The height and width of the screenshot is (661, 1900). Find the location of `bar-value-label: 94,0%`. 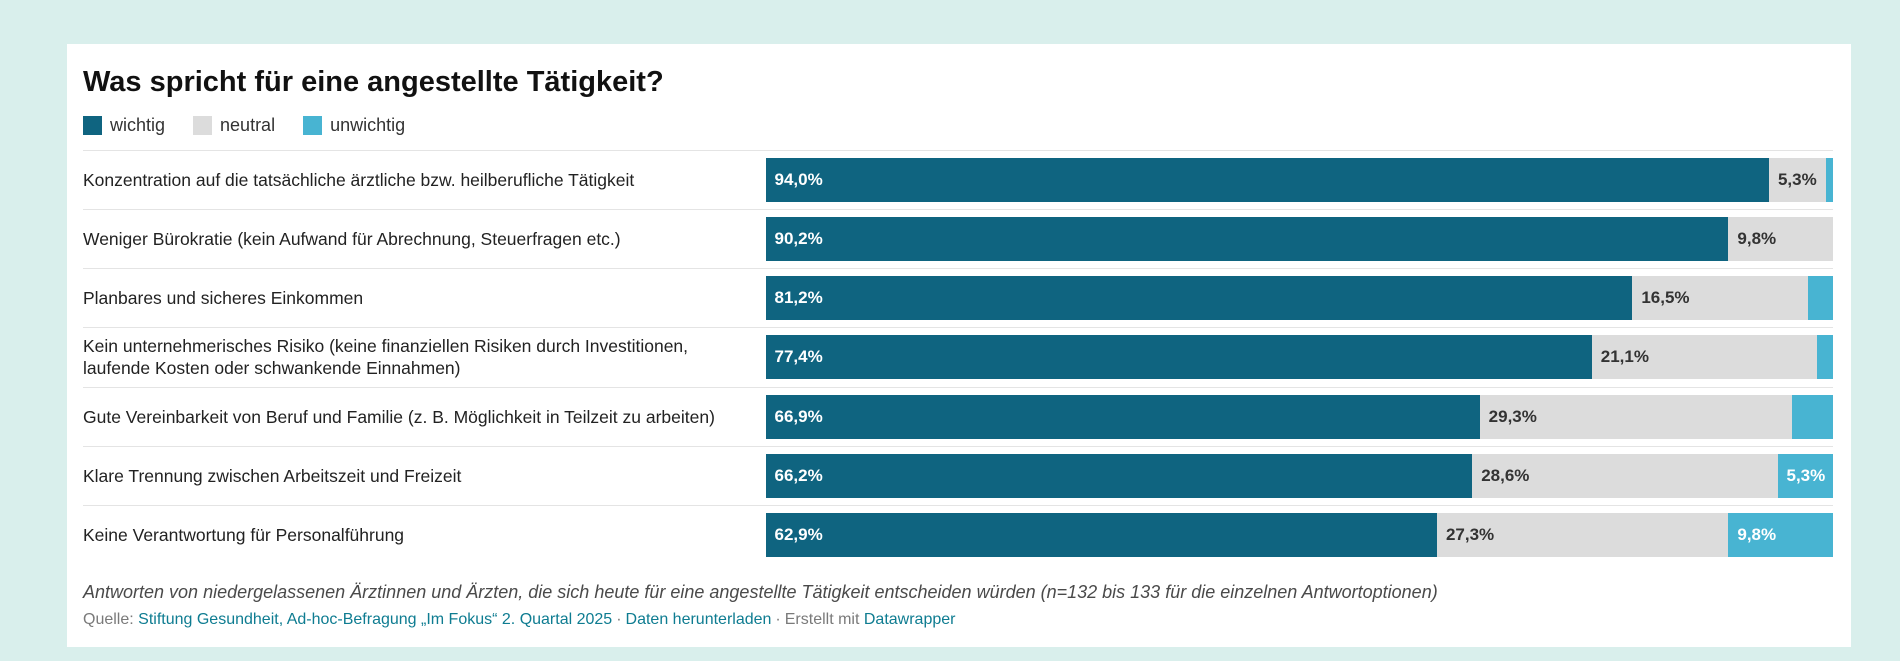

bar-value-label: 94,0% is located at coordinates (798, 179).